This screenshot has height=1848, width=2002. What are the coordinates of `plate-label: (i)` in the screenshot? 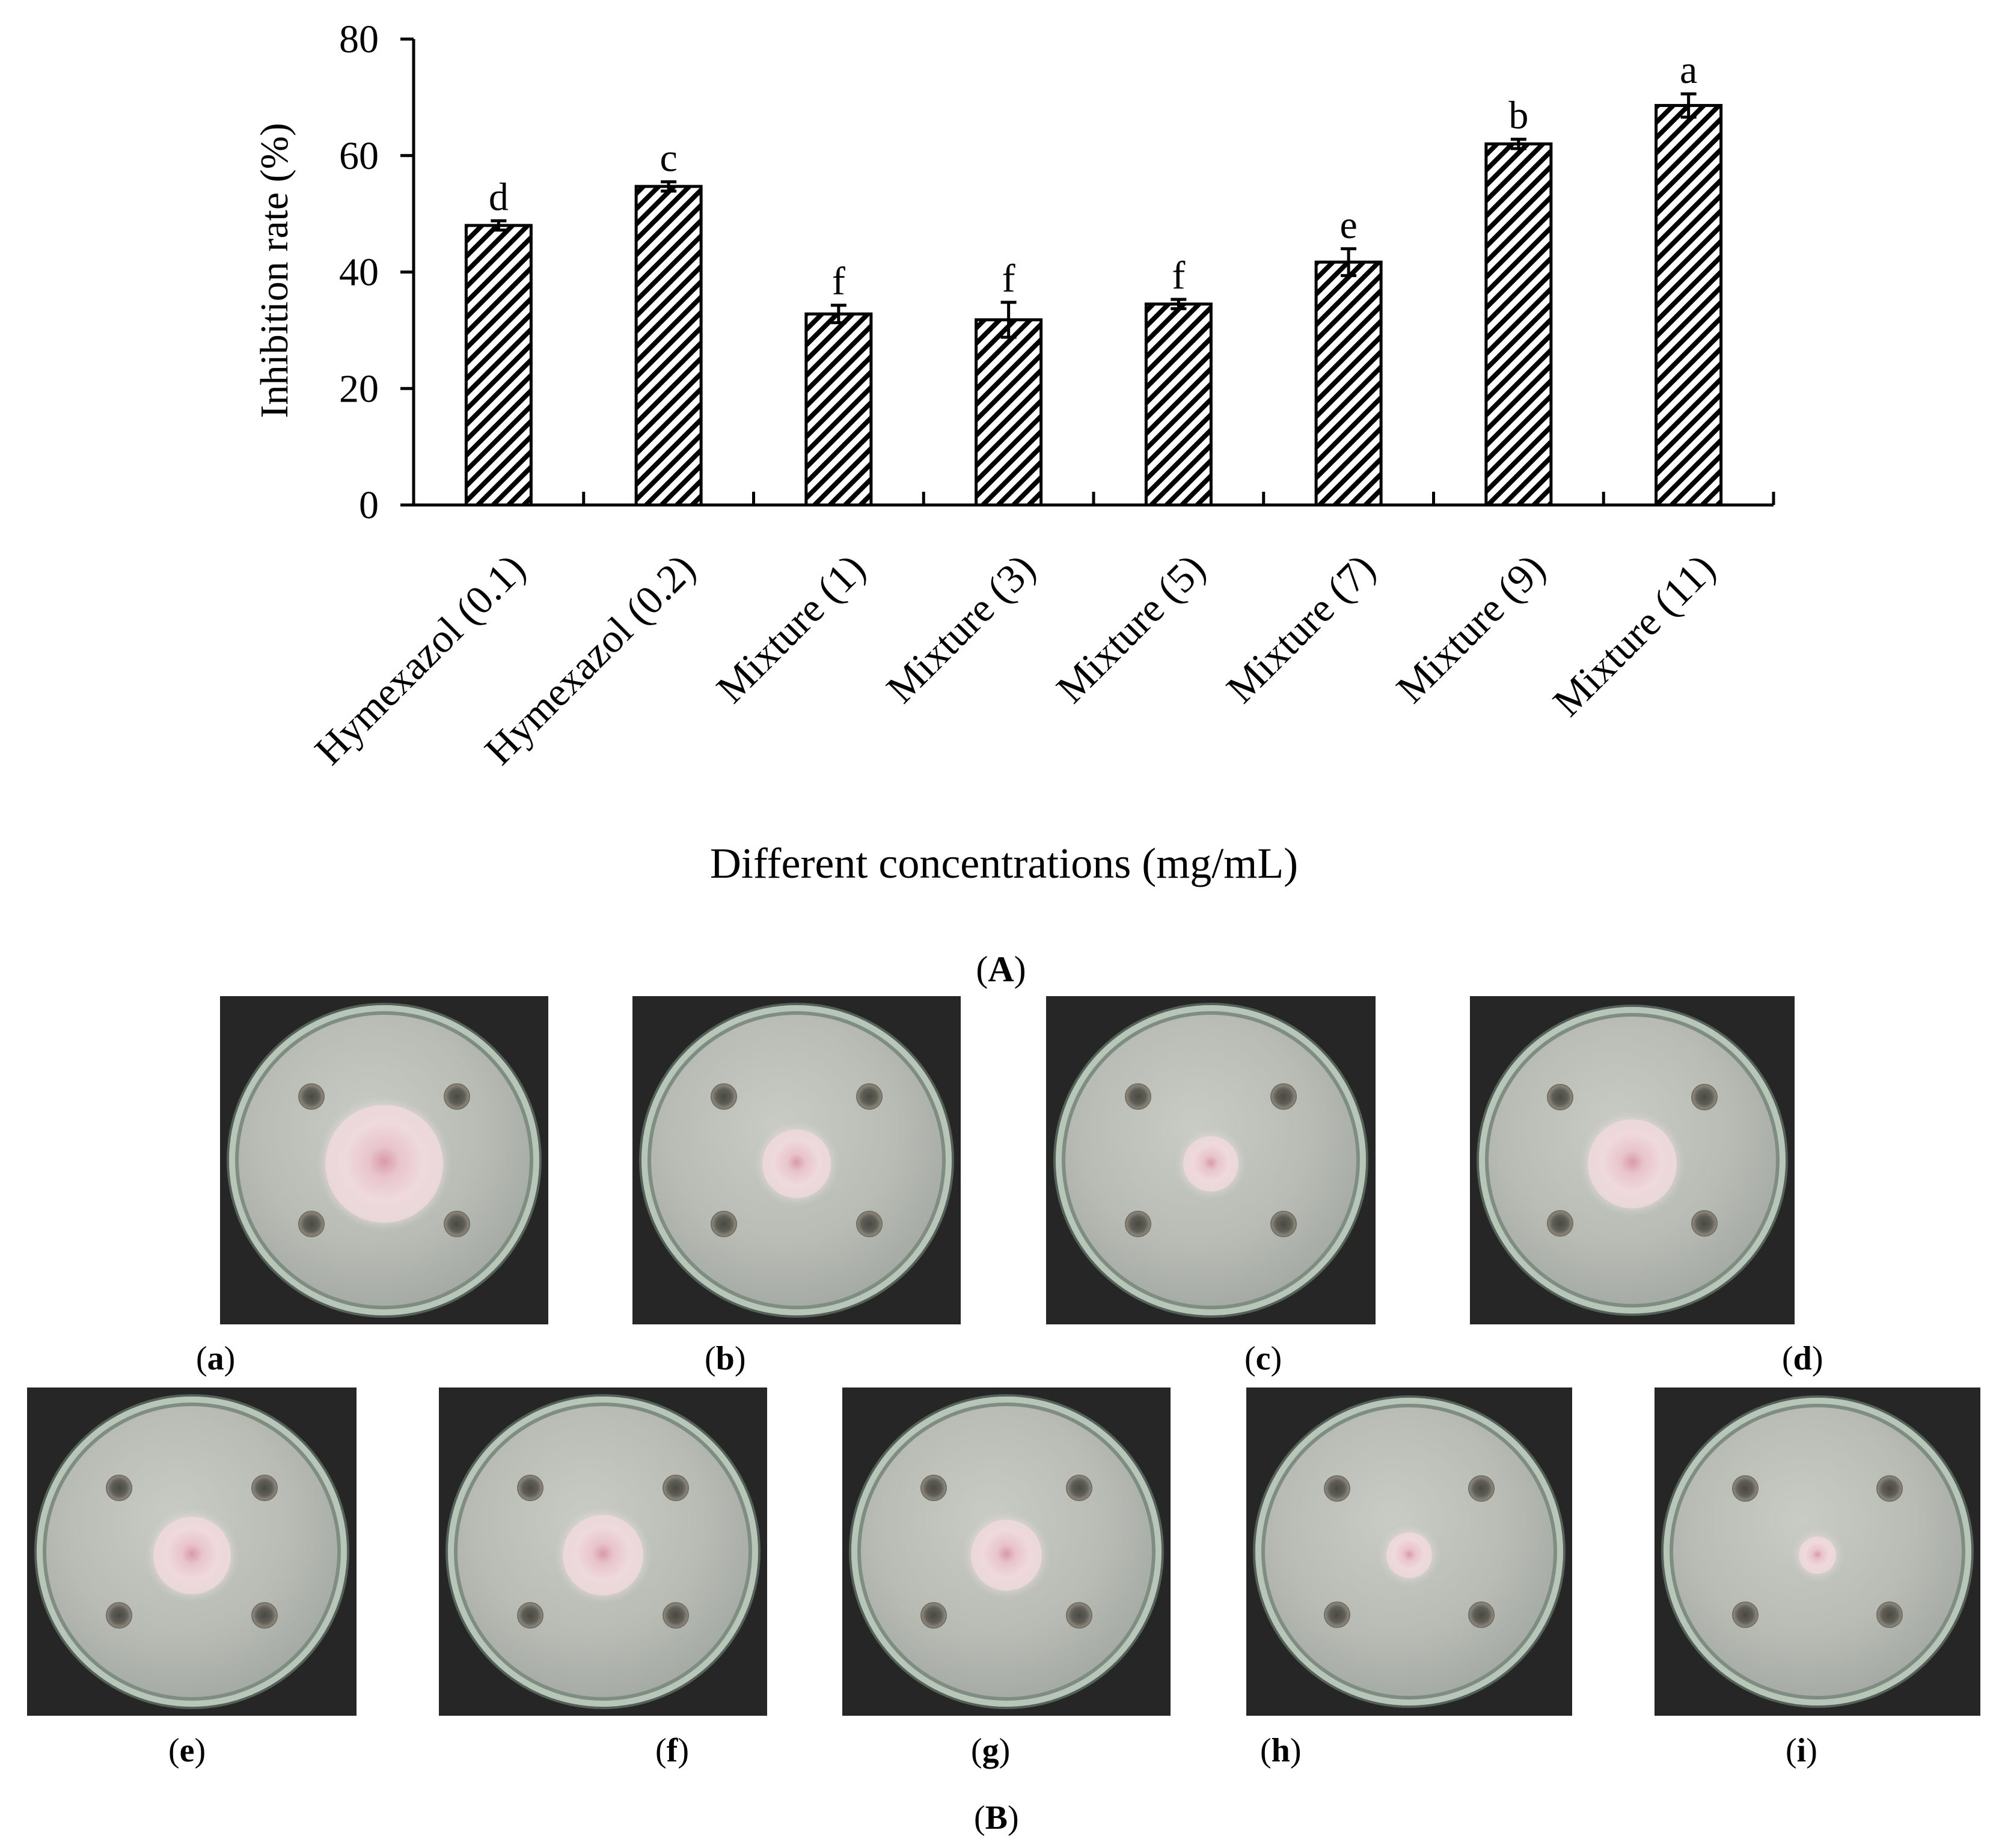 It's located at (1801, 1750).